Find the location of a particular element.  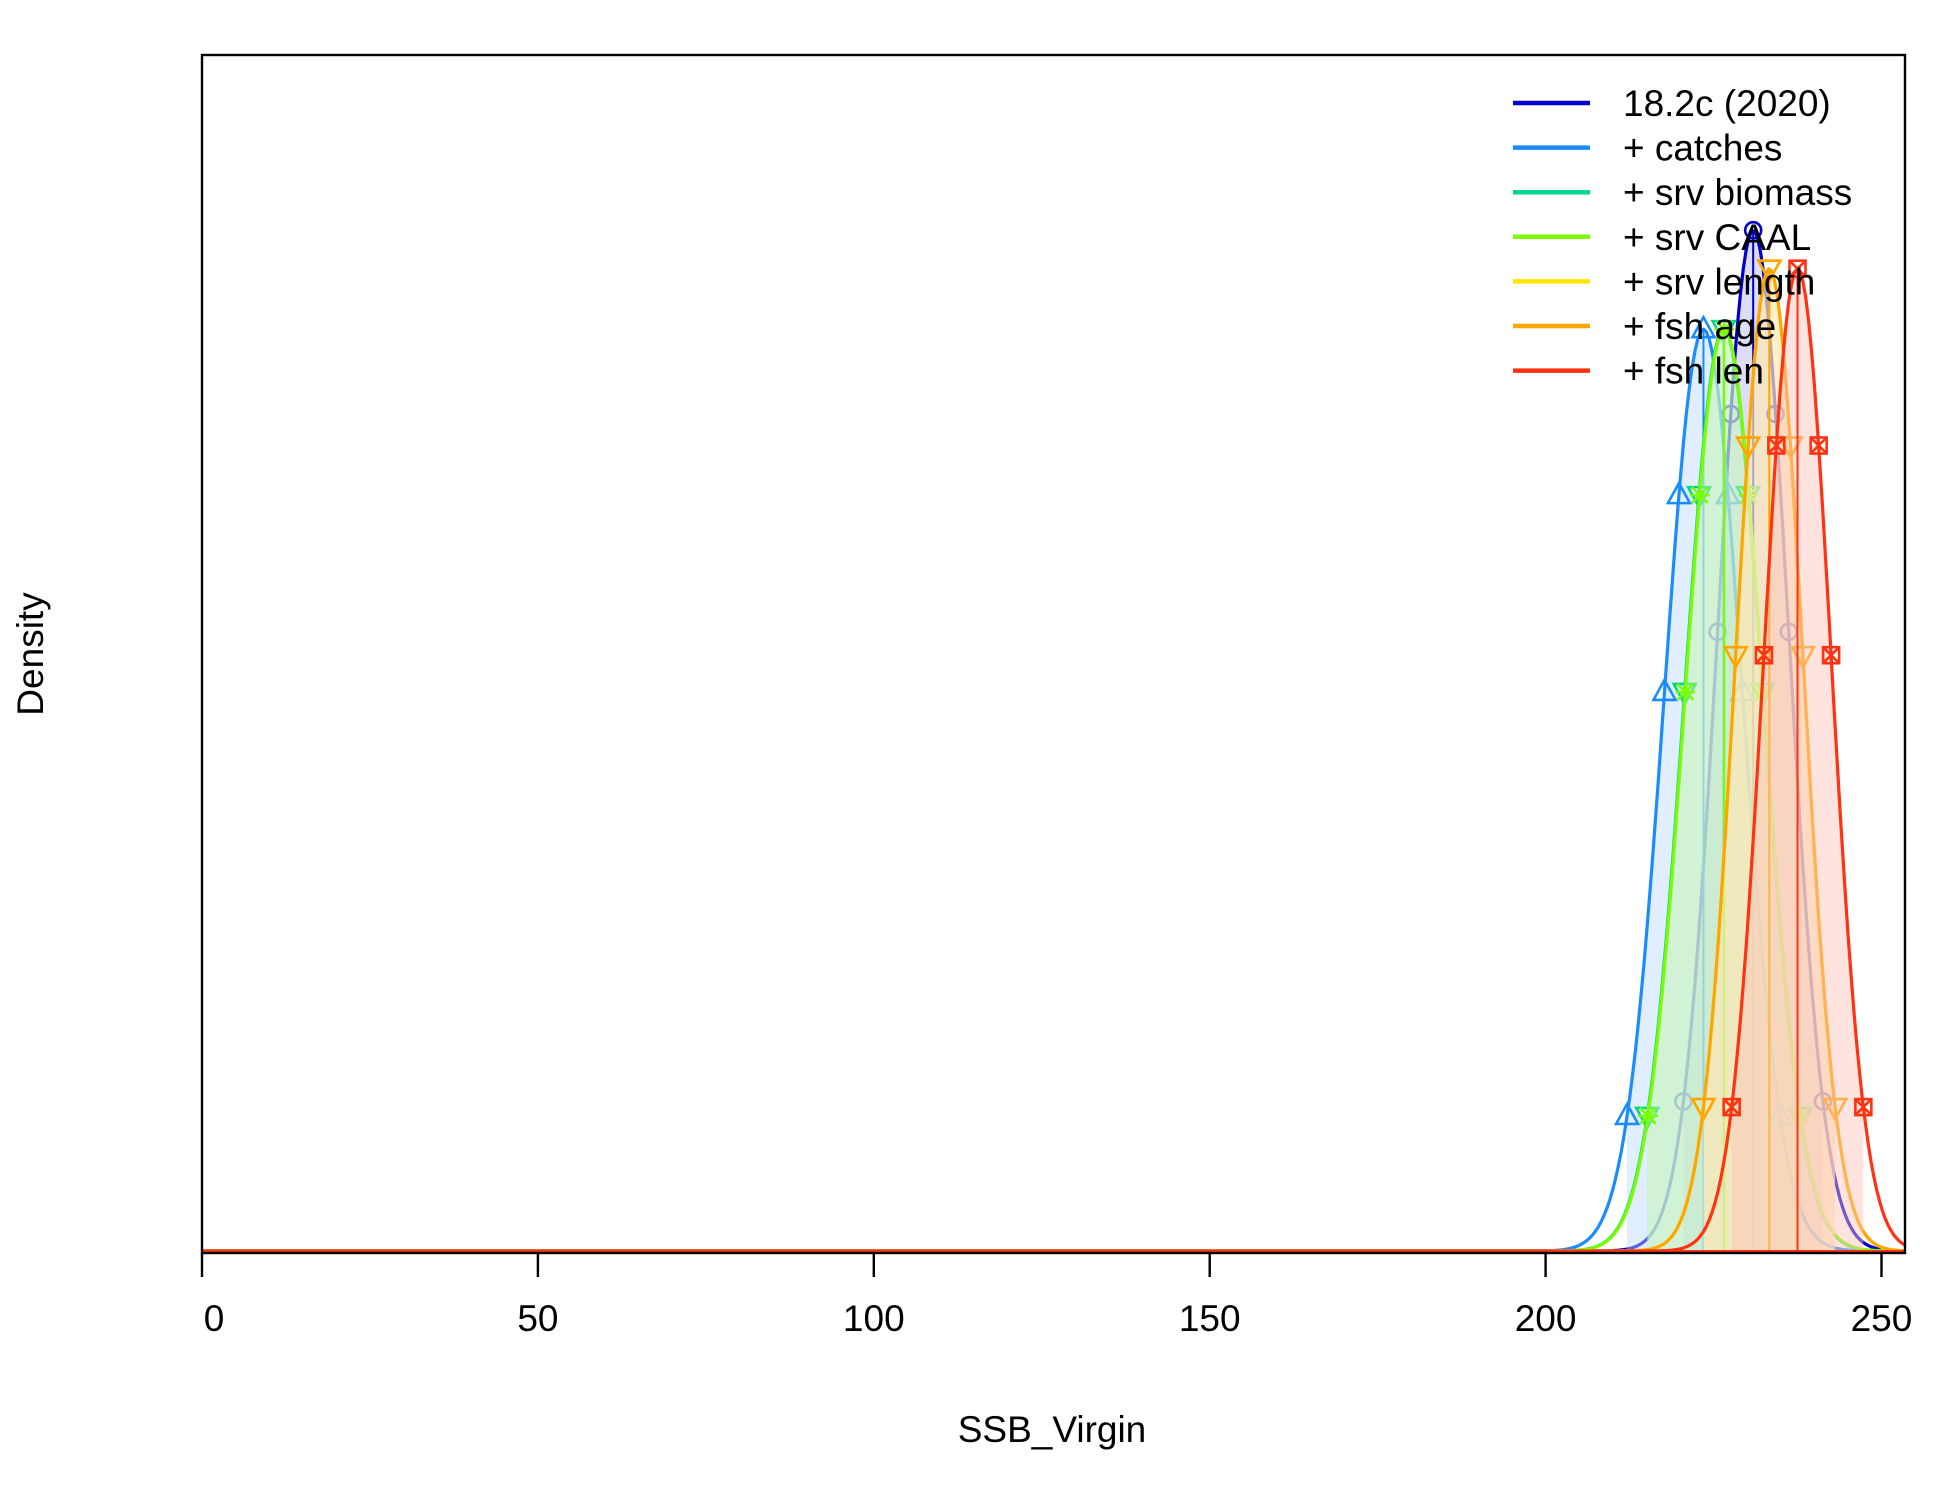

legend-label: + srv length is located at coordinates (1719, 281).